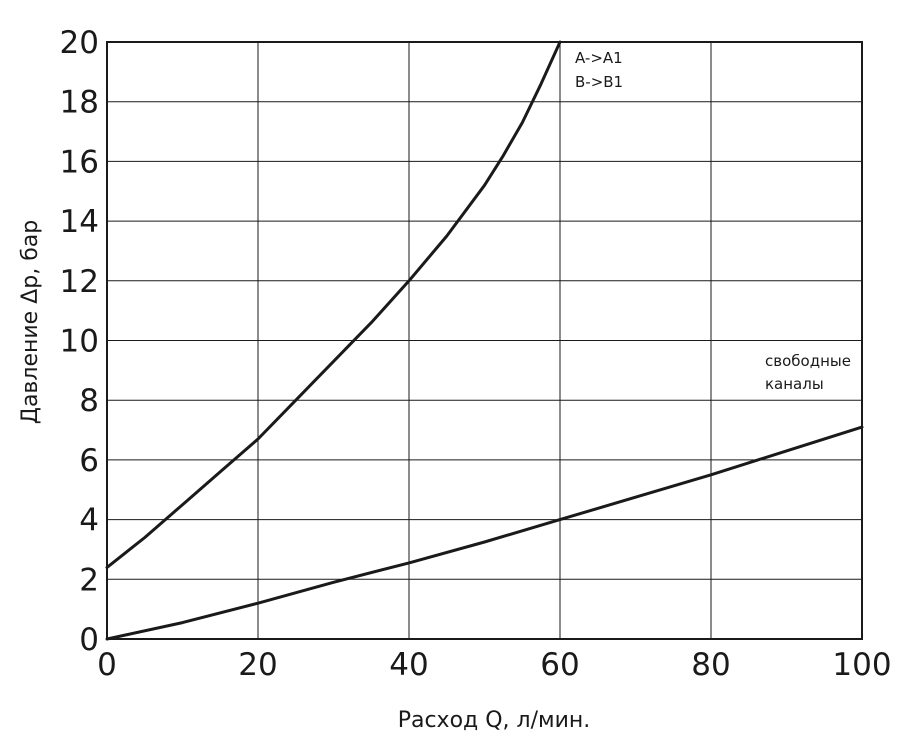 Image resolution: width=922 pixels, height=742 pixels. I want to click on y-tick-label: 0, so click(89, 640).